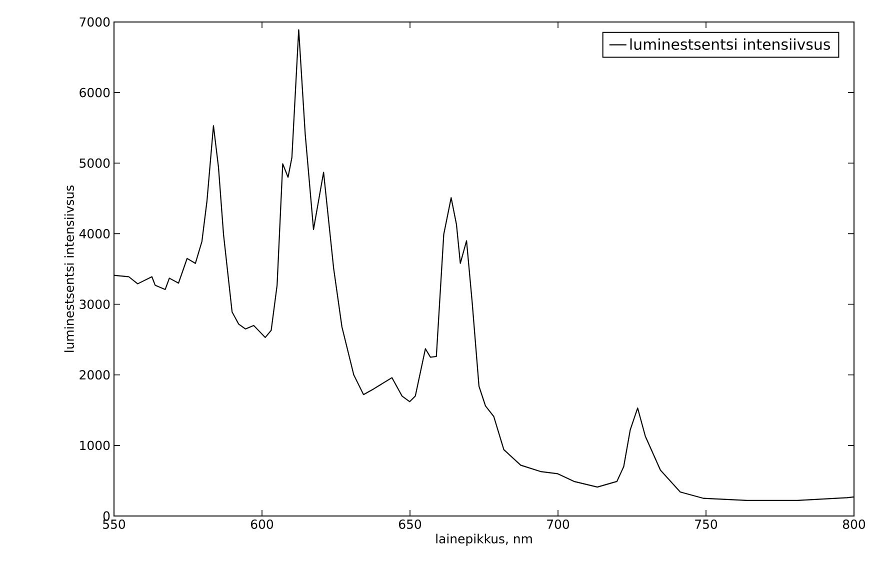 Image resolution: width=876 pixels, height=577 pixels. Describe the element at coordinates (558, 524) in the screenshot. I see `x-tick-label: 700` at that location.